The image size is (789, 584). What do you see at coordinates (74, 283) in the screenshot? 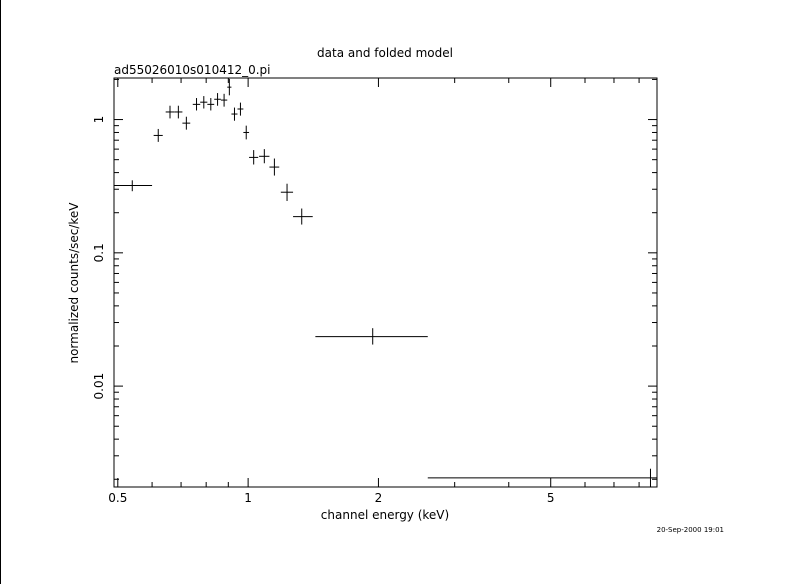
I see `y-axis-label: normalized counts/sec/keV` at bounding box center [74, 283].